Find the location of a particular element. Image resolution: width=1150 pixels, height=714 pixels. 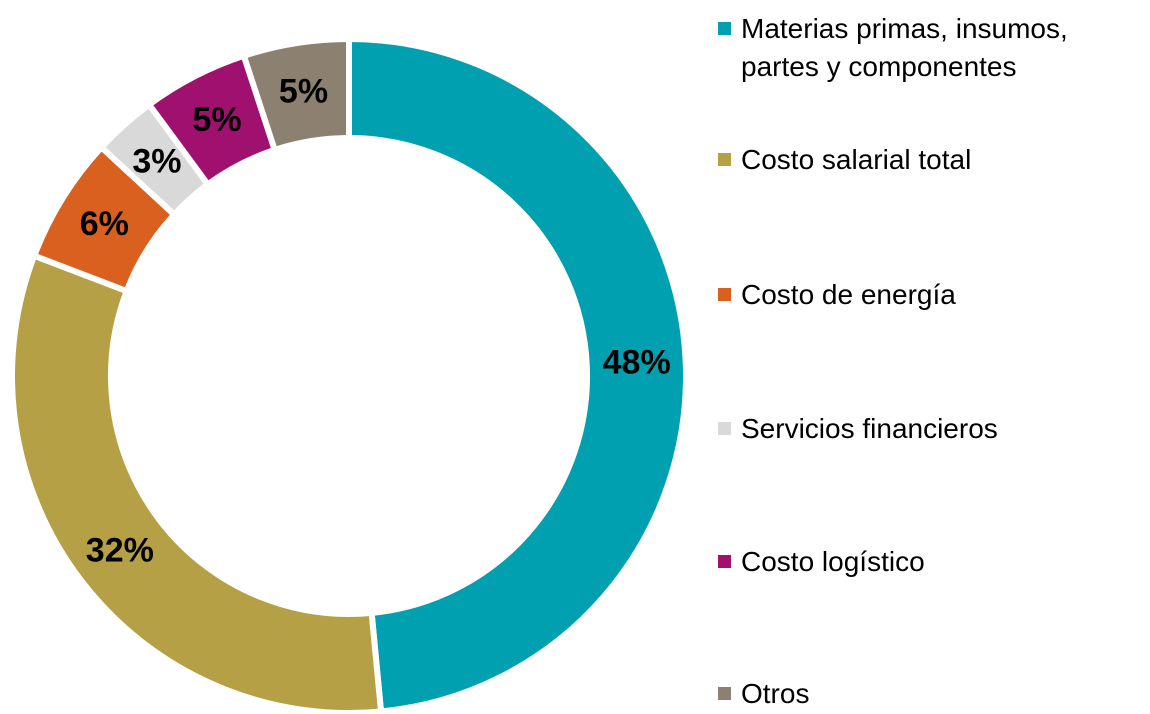

data-label: 48% is located at coordinates (637, 362).